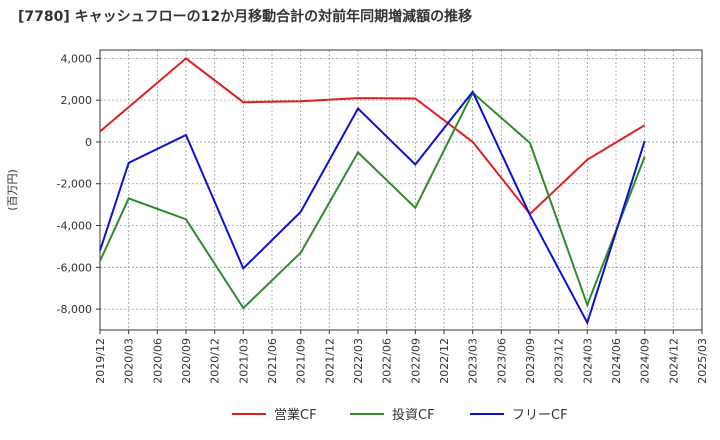  I want to click on chart-title: [7780] キャッシュフローの12か月移動合計の対前年同期増減額の推移, so click(245, 17).